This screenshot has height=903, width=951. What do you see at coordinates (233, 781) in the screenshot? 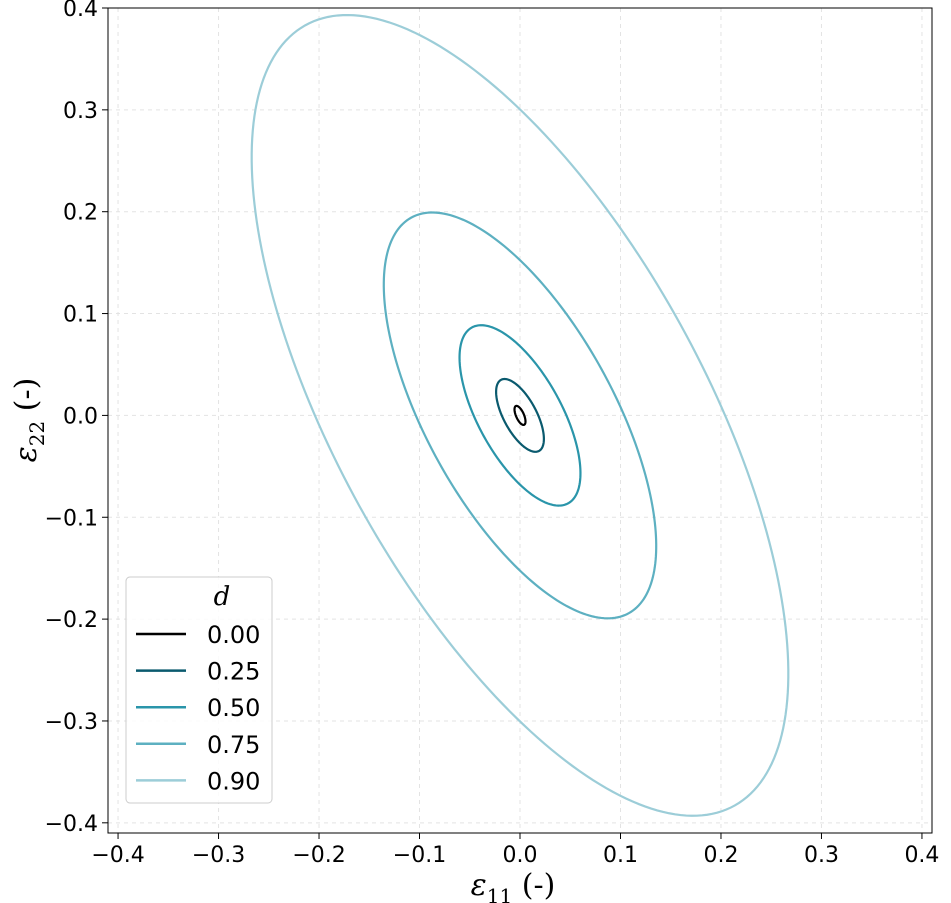
I see `legend-label: 0.90` at bounding box center [233, 781].